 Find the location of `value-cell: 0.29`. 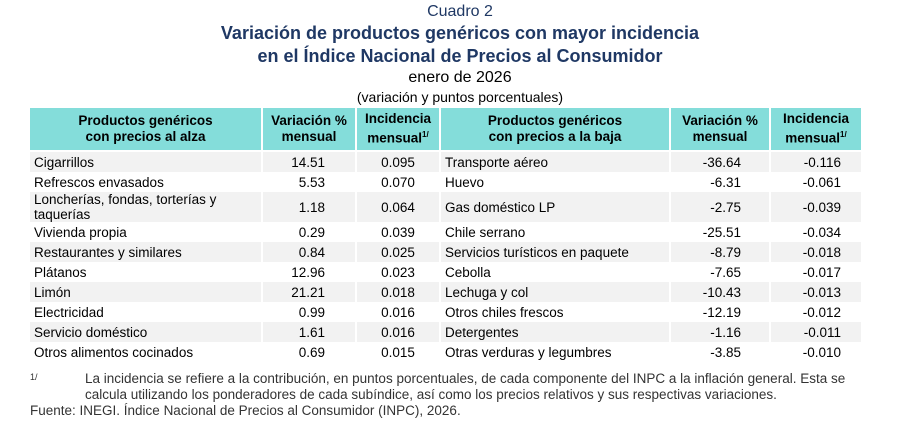

value-cell: 0.29 is located at coordinates (311, 232).